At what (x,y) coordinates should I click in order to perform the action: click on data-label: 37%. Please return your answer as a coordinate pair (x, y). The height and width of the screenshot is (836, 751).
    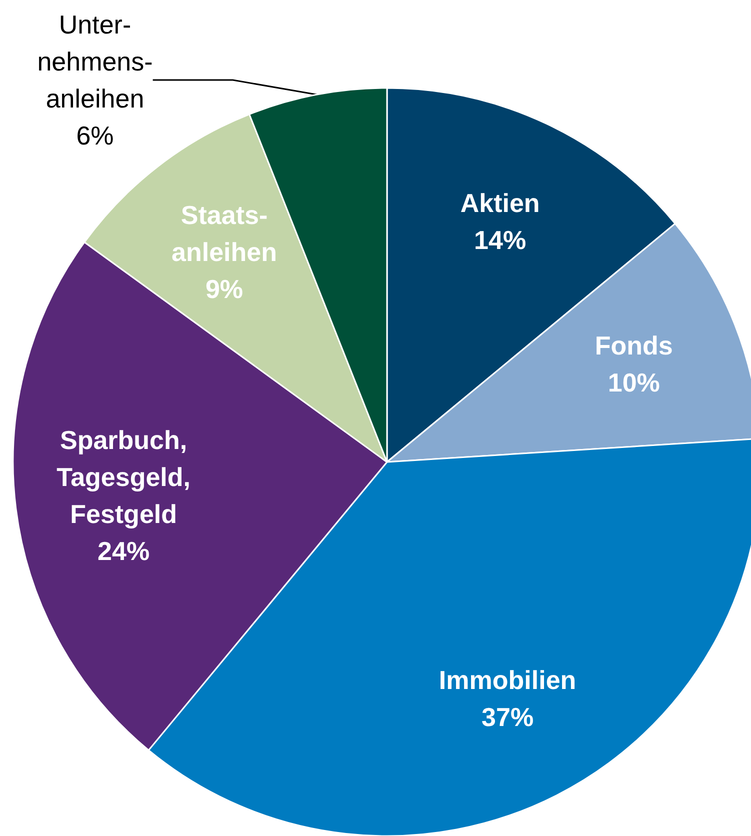
    Looking at the image, I should click on (508, 717).